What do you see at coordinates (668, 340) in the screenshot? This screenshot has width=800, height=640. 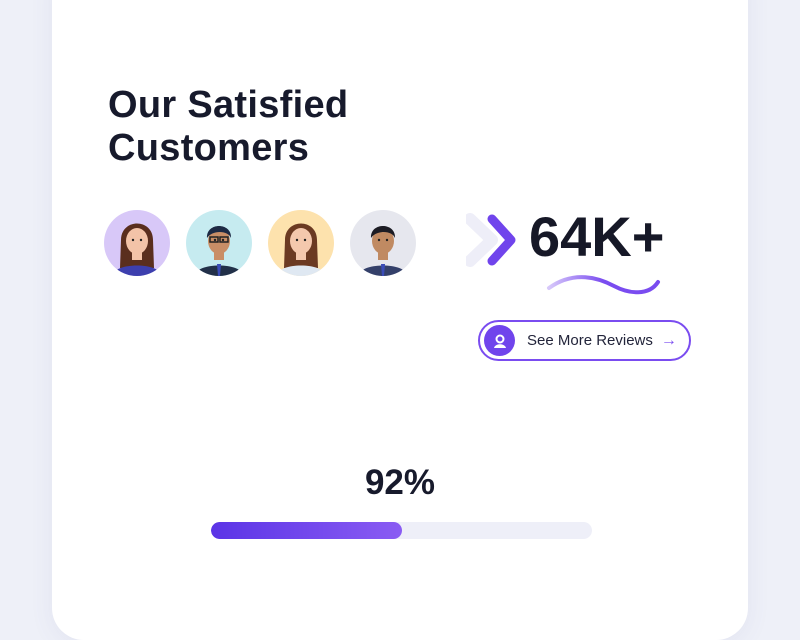 I see `arrow-right-icon: →` at bounding box center [668, 340].